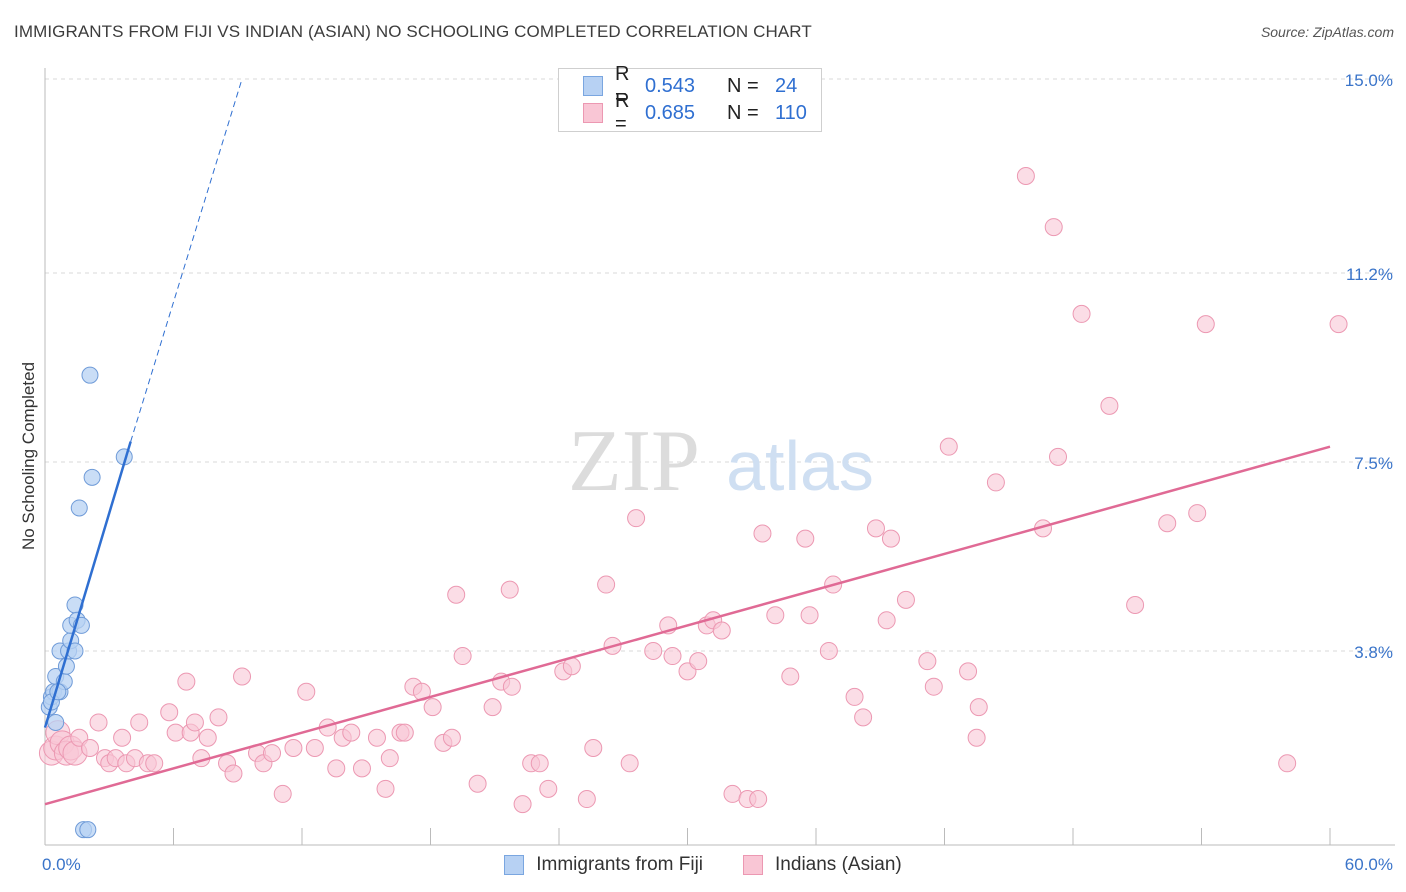 This screenshot has width=1406, height=892. What do you see at coordinates (1327, 32) in the screenshot?
I see `source-label: Source: ZipAtlas.com` at bounding box center [1327, 32].